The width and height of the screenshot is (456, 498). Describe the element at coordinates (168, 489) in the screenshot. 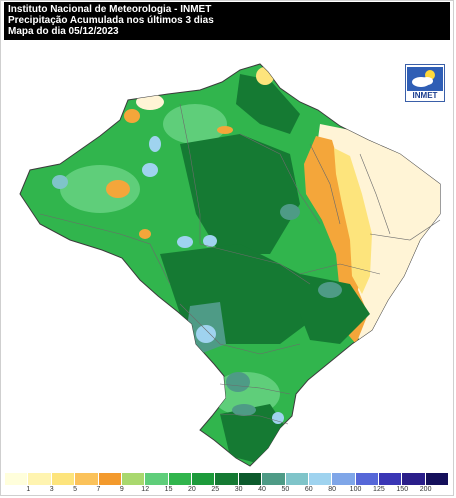

I see `legend-label: 15` at that location.